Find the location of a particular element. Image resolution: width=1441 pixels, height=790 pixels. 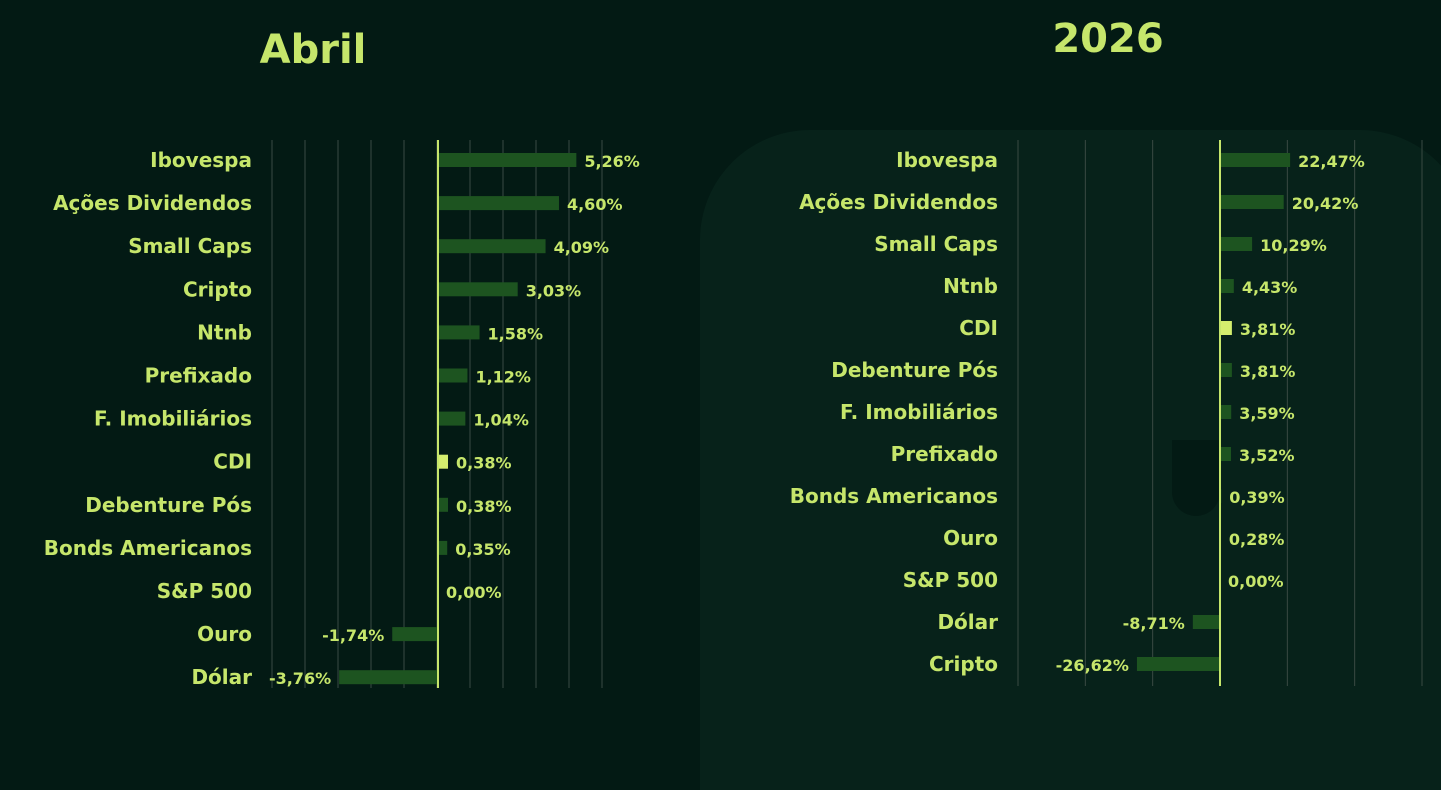

value-label: -26,62% is located at coordinates (1092, 665).